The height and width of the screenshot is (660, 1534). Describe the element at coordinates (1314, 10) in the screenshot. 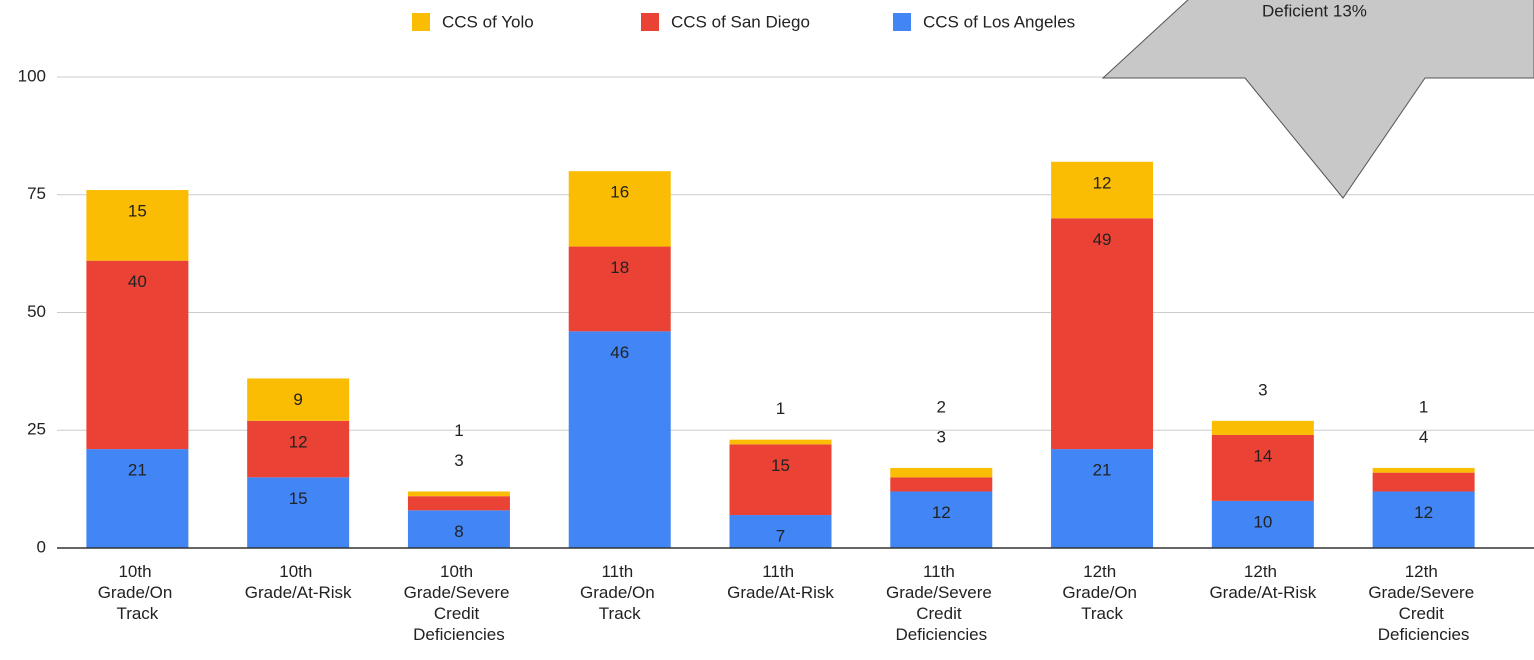

I see `callout-text: Deficient 13%` at that location.